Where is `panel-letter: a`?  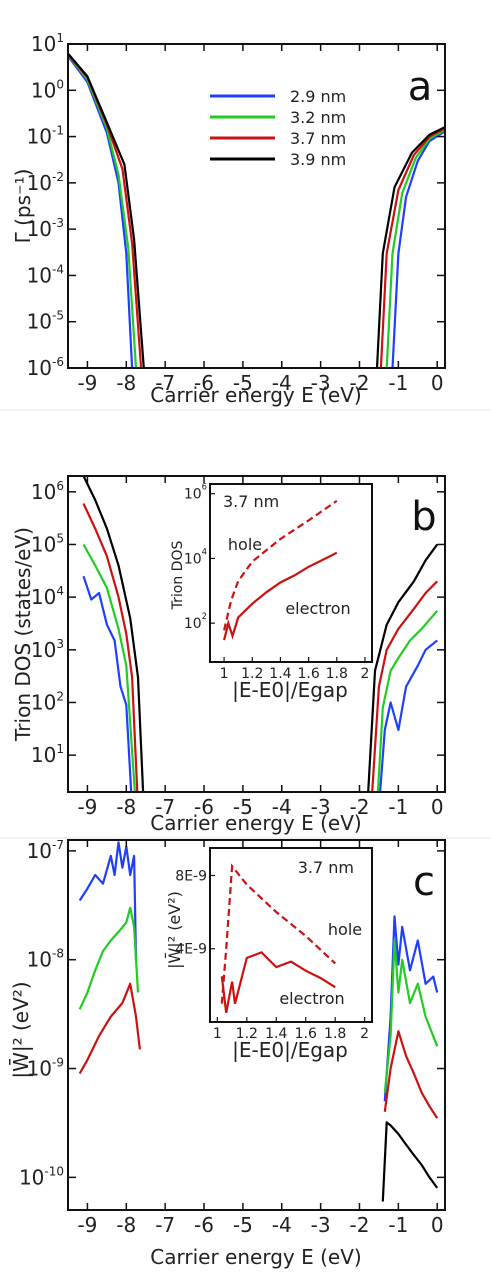 panel-letter: a is located at coordinates (420, 87).